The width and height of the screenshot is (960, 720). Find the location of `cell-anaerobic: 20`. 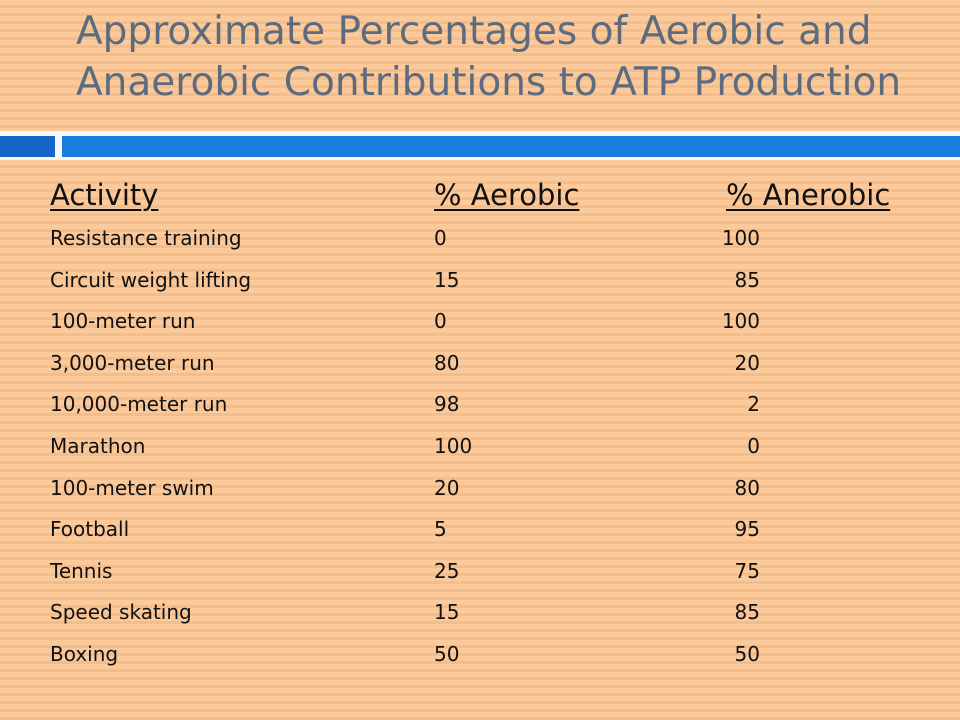

cell-anaerobic: 20 is located at coordinates (747, 362).